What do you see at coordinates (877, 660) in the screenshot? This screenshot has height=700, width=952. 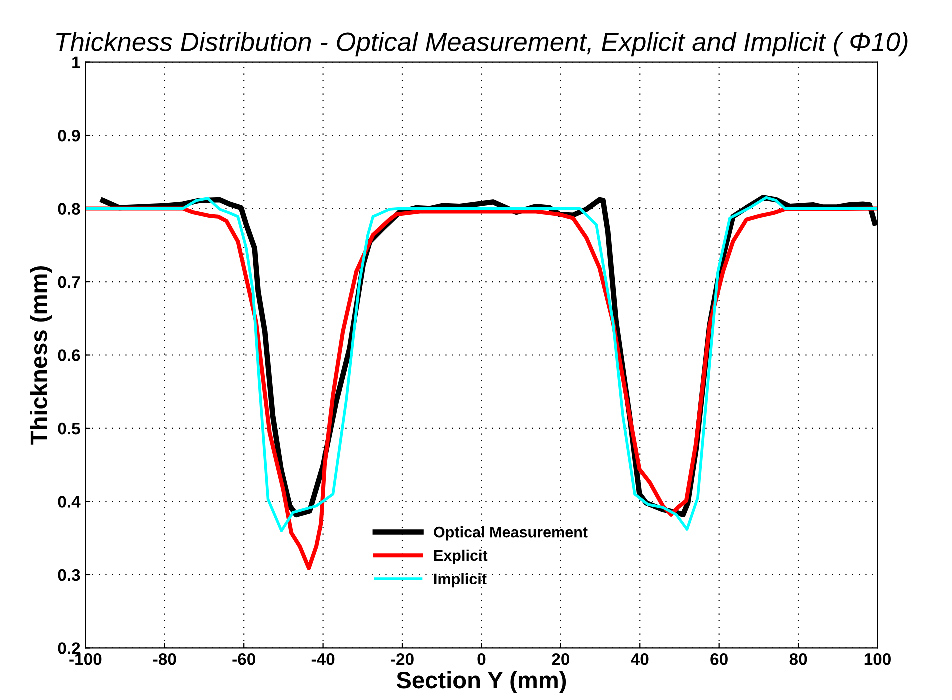 I see `x-tick-label: 100` at bounding box center [877, 660].